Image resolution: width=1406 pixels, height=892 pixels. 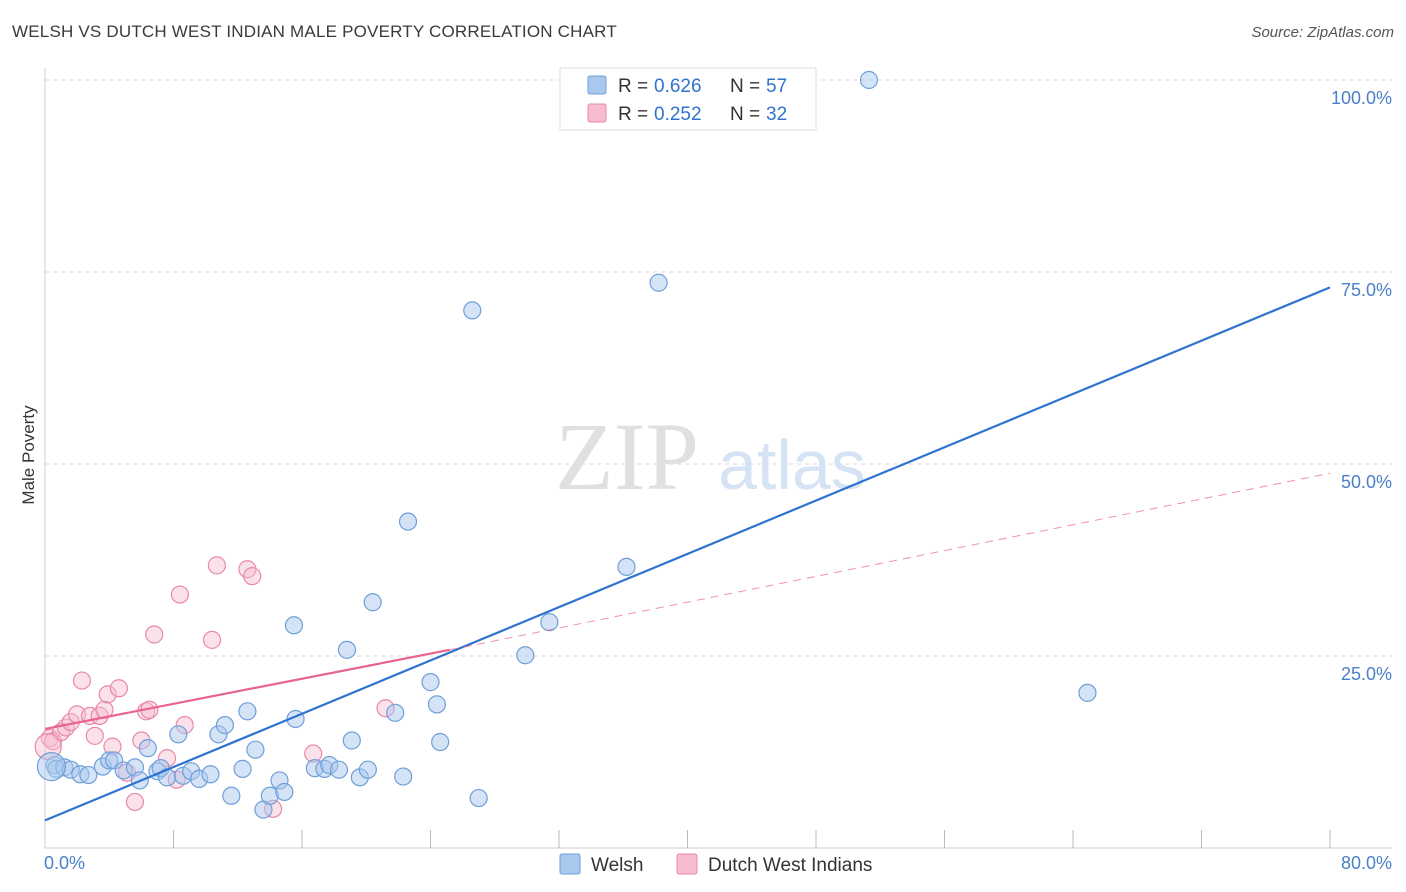 I want to click on y-tick-label-100: 100.0%, so click(x=1361, y=98).